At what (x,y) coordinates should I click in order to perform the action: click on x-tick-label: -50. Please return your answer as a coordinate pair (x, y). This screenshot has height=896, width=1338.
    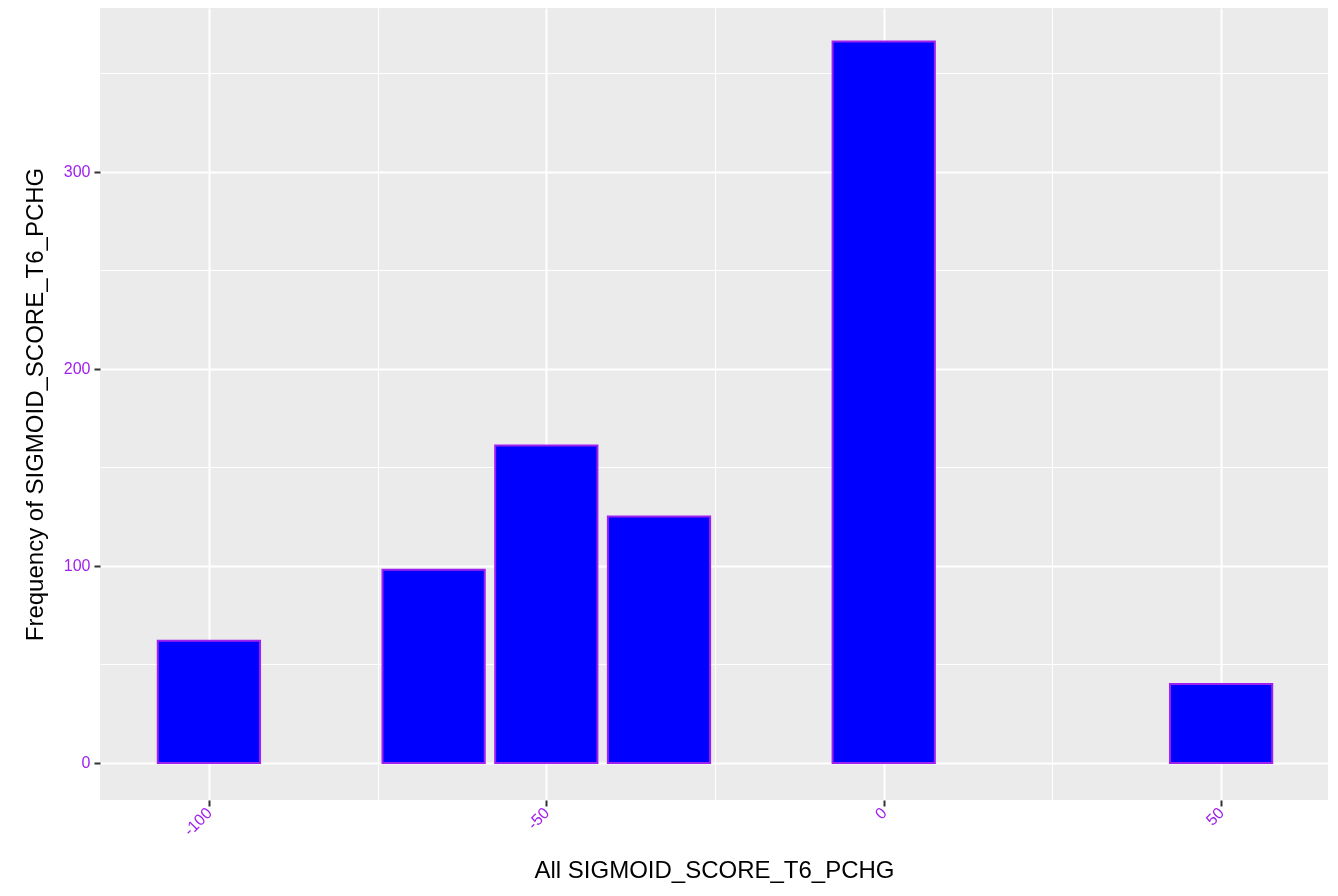
    Looking at the image, I should click on (538, 818).